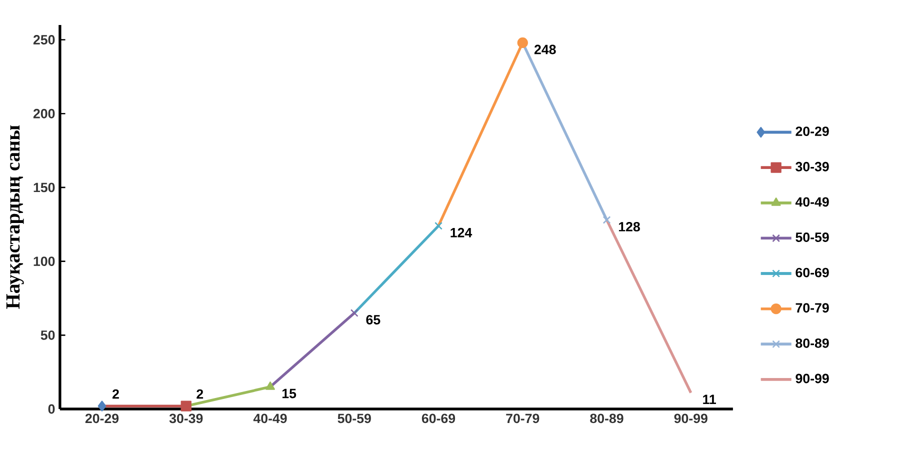 The image size is (906, 457). I want to click on legend-label: 50-59, so click(812, 237).